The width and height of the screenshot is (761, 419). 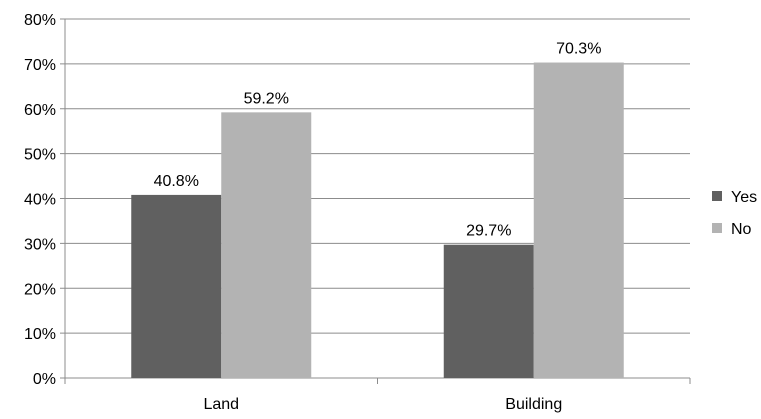 What do you see at coordinates (40, 110) in the screenshot?
I see `y-tick-label: 60%` at bounding box center [40, 110].